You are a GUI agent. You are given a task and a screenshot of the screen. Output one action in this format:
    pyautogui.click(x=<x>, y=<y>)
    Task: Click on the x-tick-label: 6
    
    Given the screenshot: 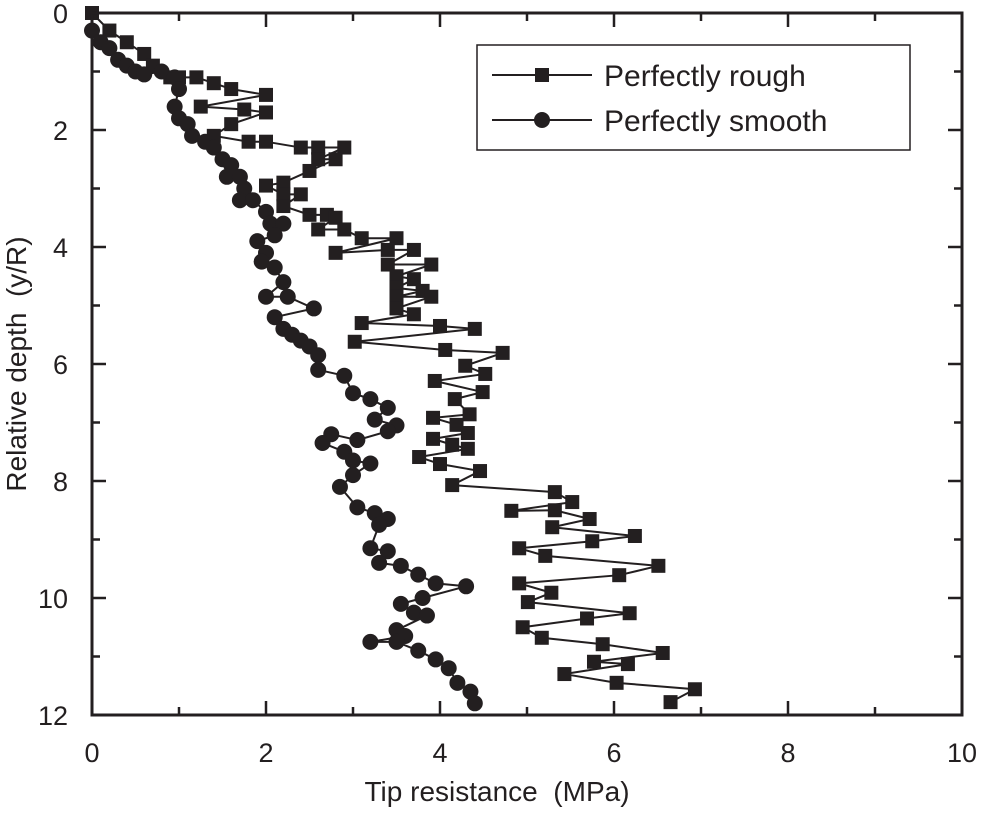 What is the action you would take?
    pyautogui.click(x=613, y=753)
    